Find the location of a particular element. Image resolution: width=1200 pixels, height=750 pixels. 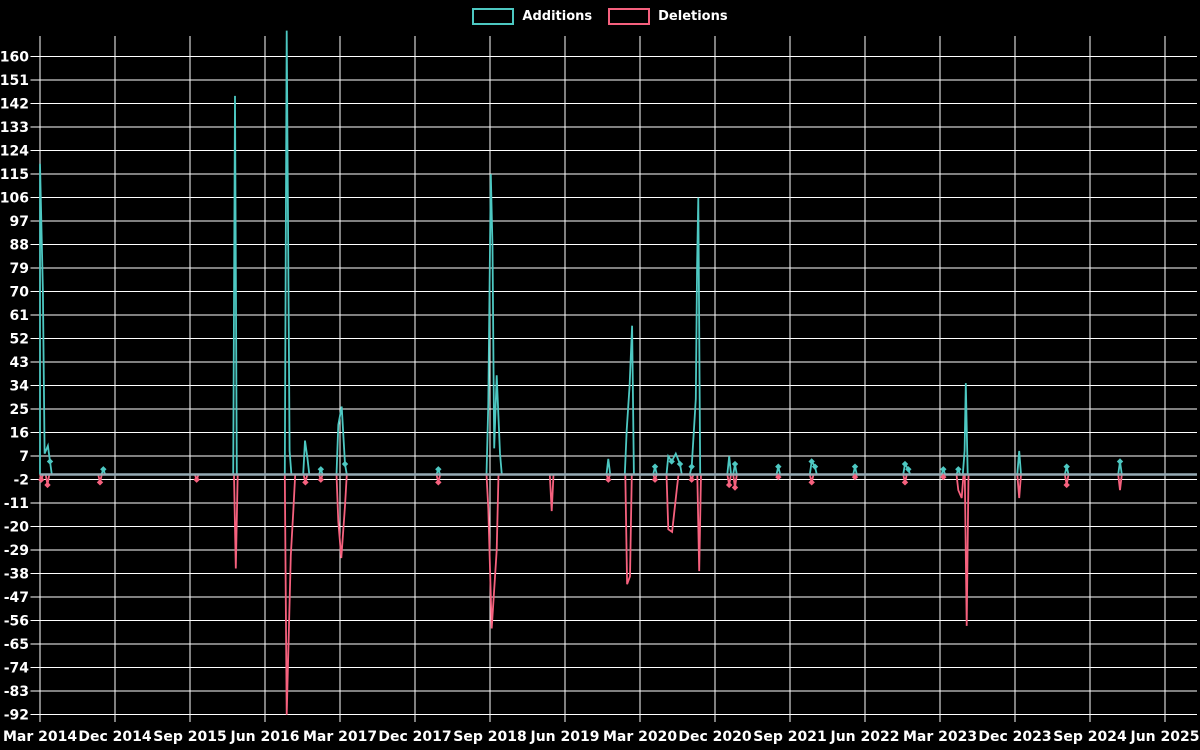

y-axis-tick-label: 115 is located at coordinates (14, 175).